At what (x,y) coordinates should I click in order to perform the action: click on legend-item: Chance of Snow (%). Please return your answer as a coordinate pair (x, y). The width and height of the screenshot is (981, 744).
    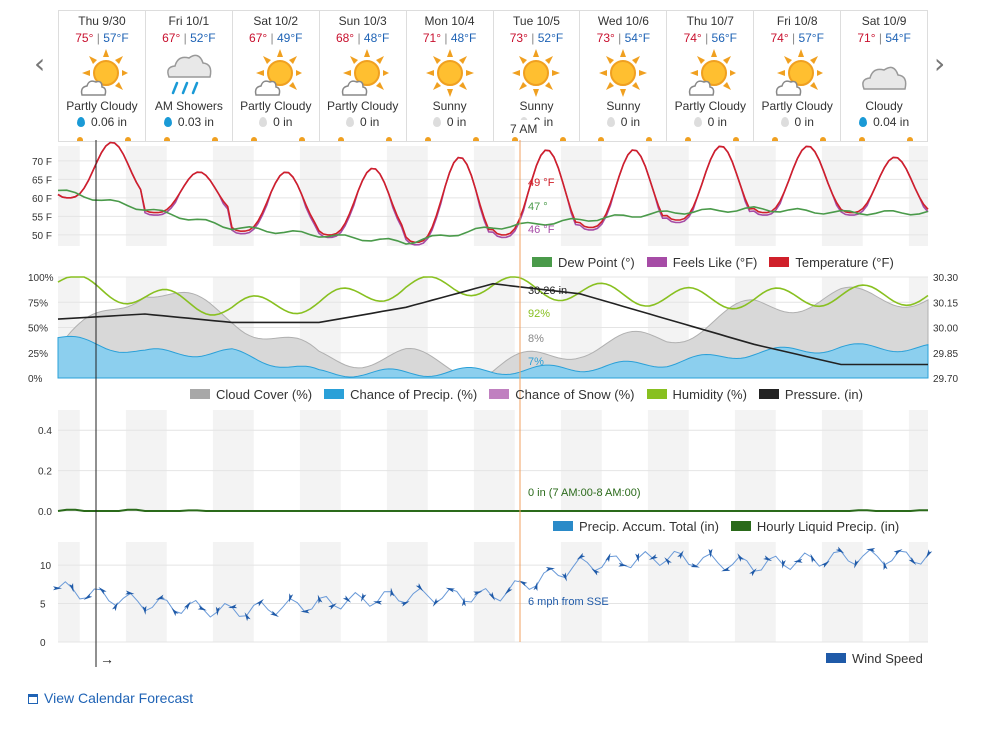
    Looking at the image, I should click on (562, 394).